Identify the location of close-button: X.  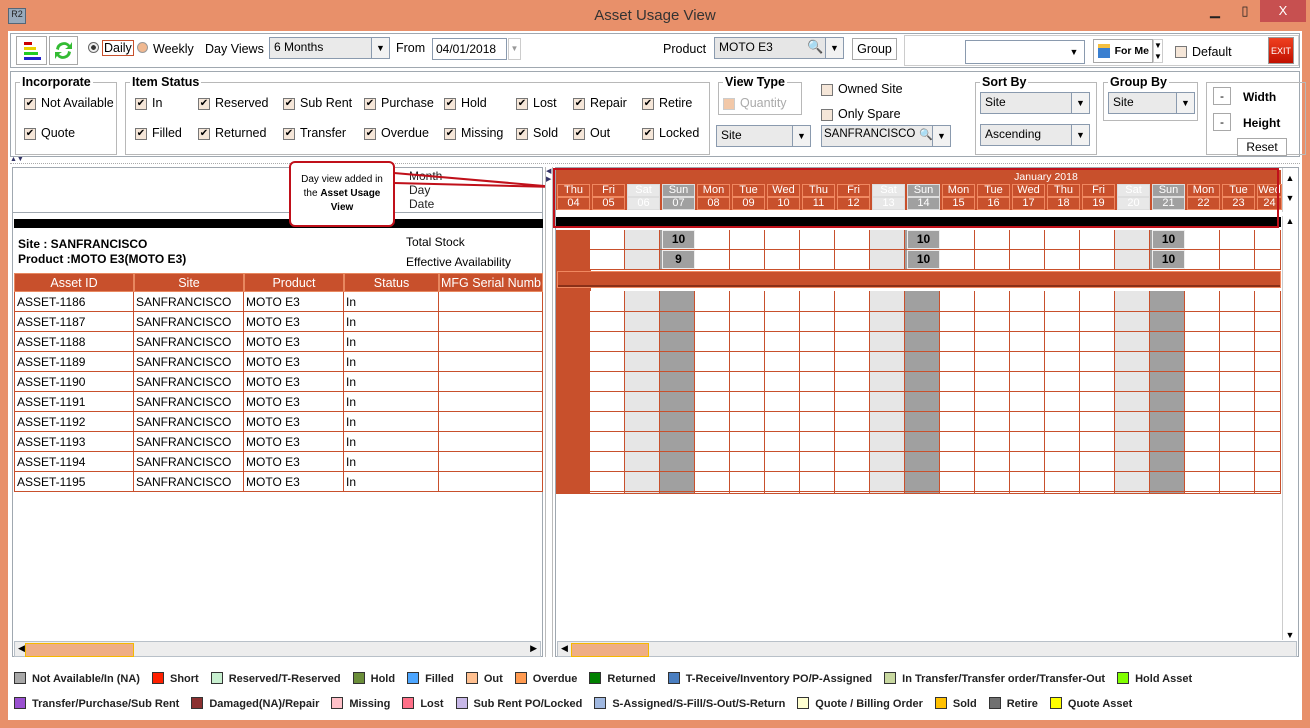
(1283, 11).